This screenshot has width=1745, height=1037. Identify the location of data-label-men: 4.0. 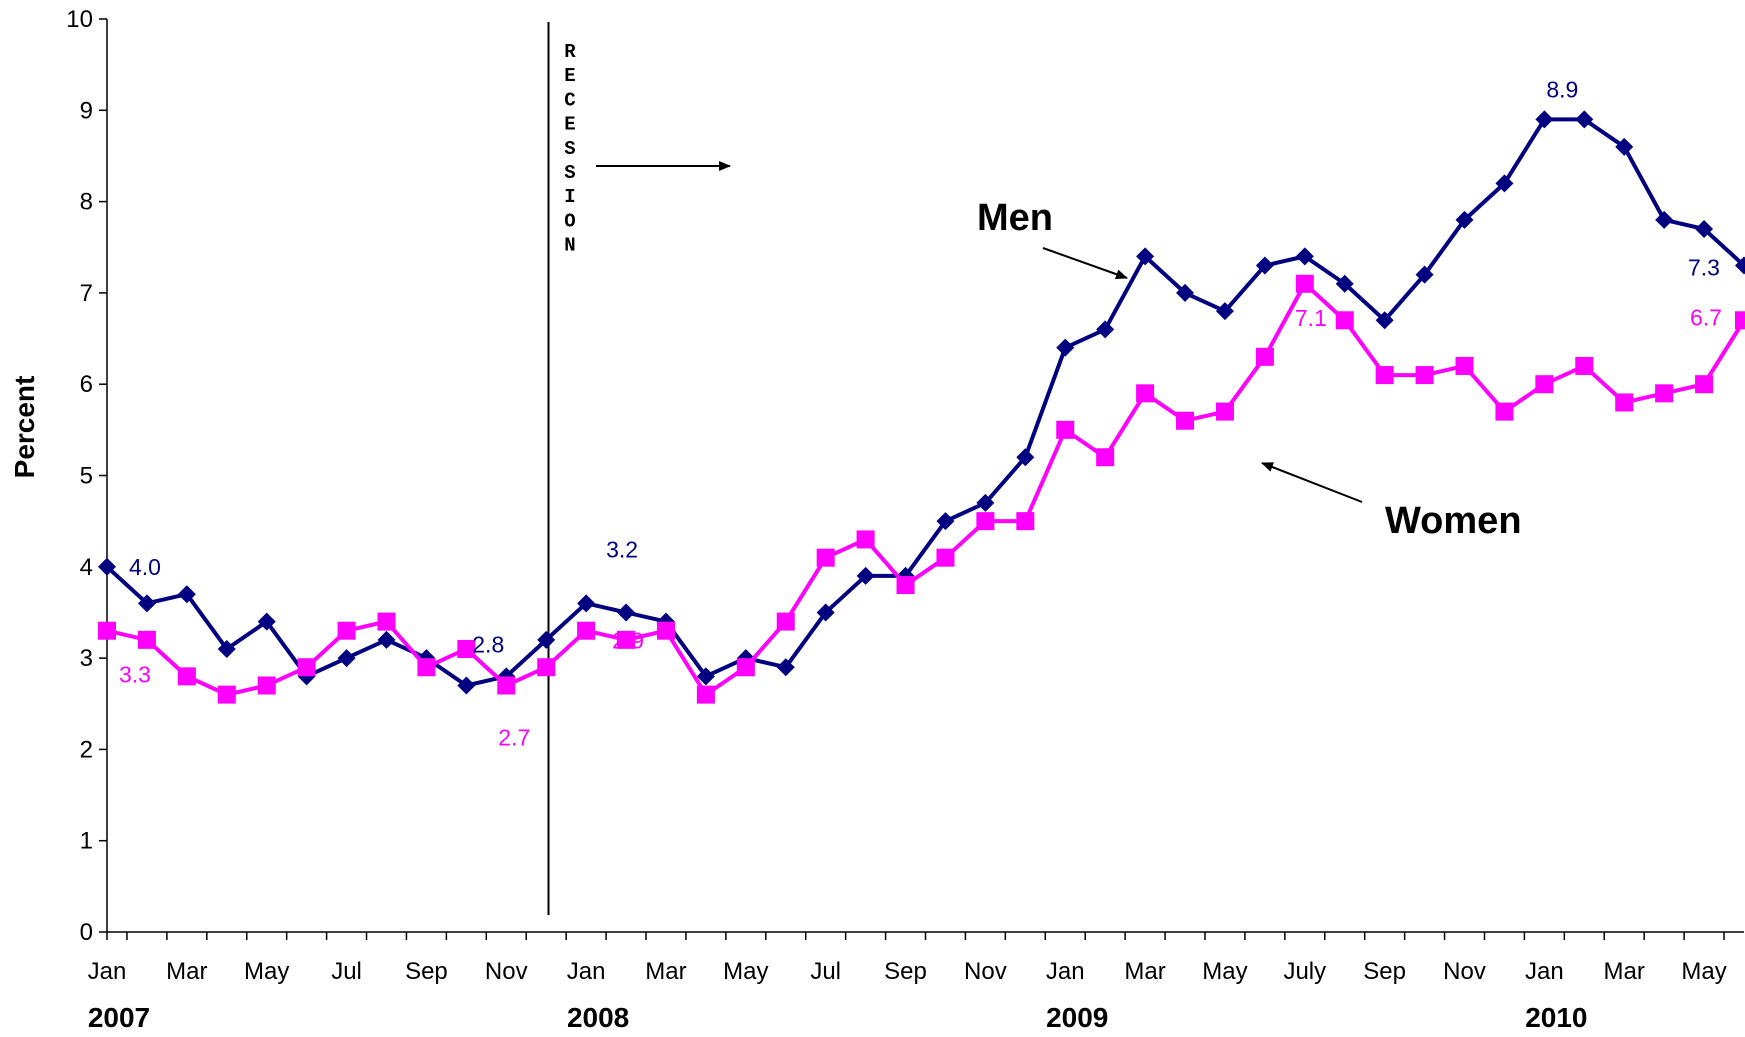
(145, 567).